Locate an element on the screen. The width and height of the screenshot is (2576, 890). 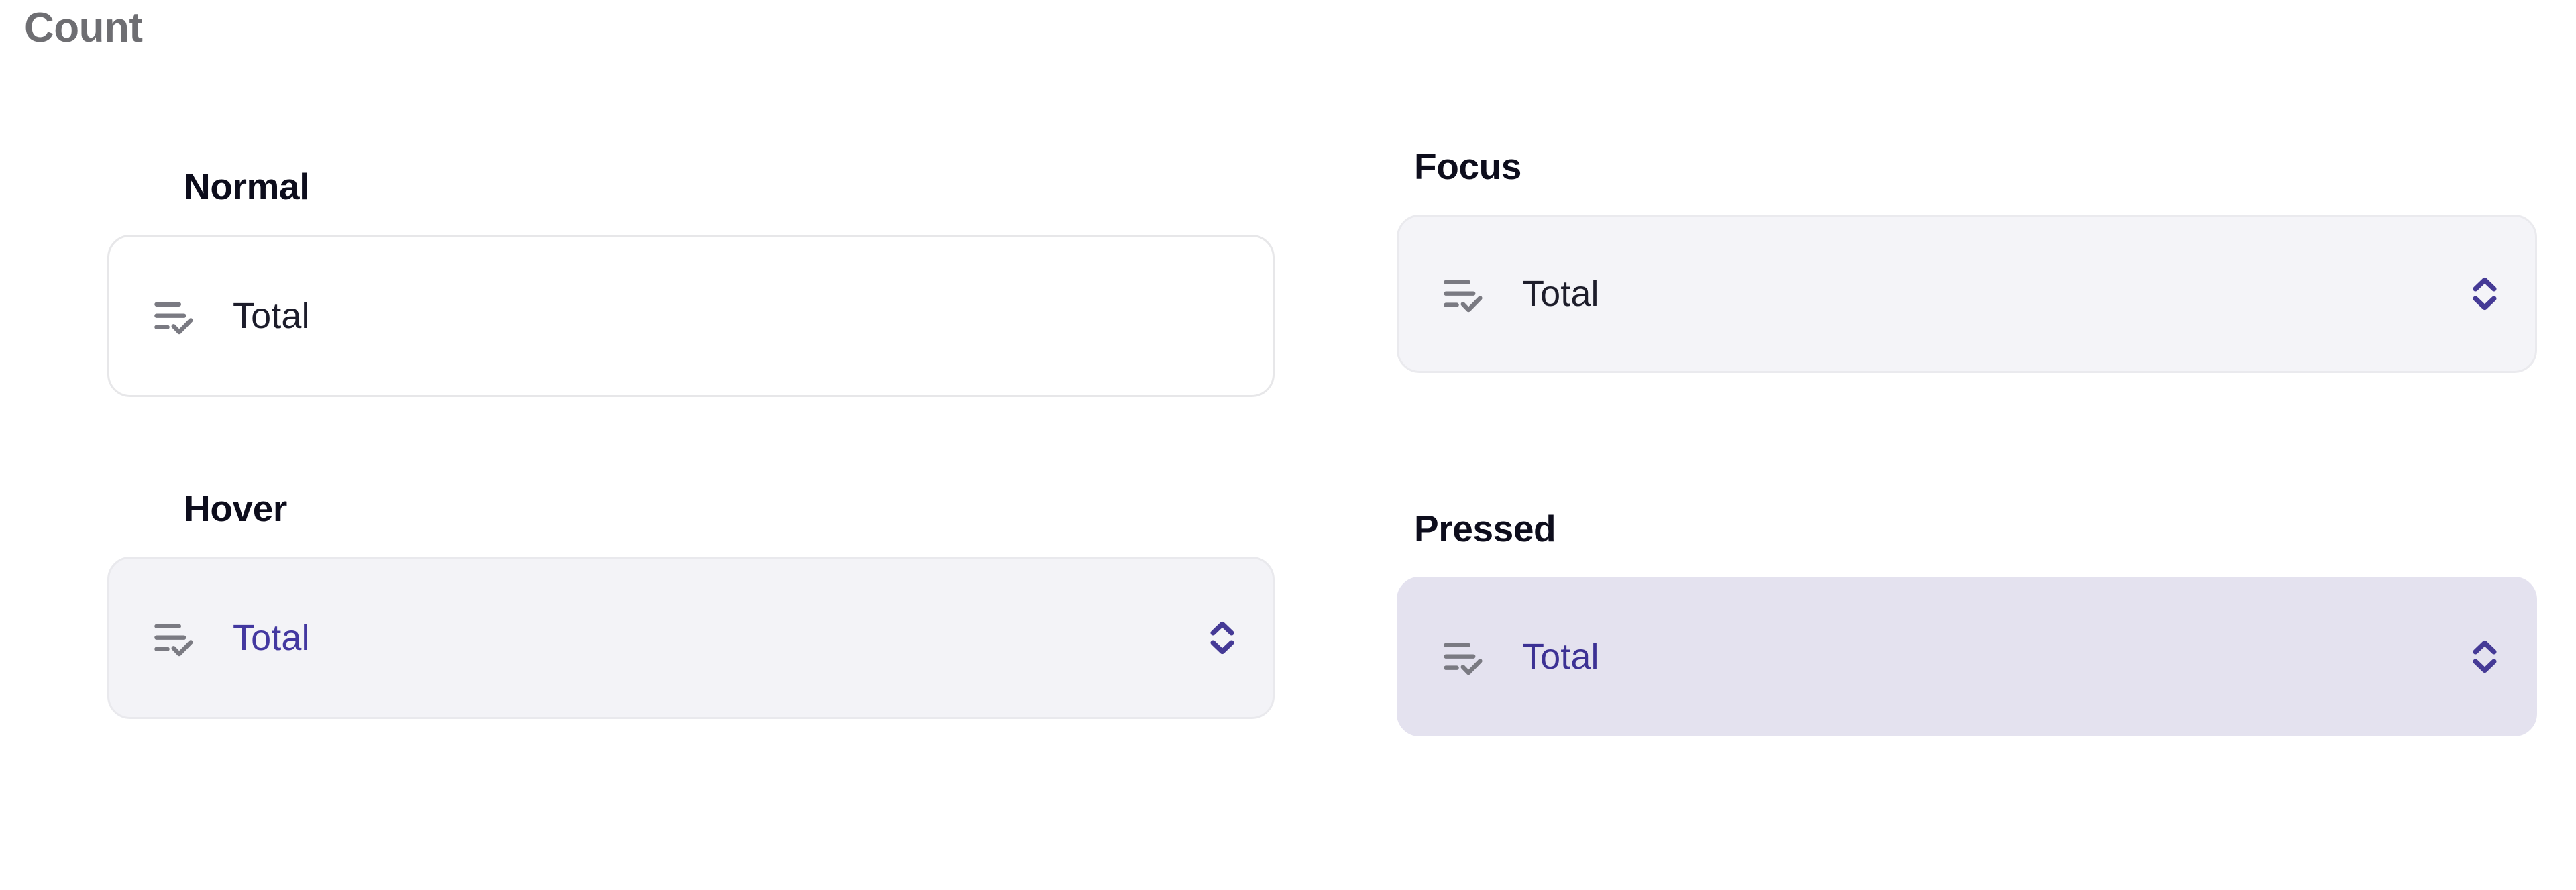
count-select-focus-value: Total is located at coordinates (1560, 293).